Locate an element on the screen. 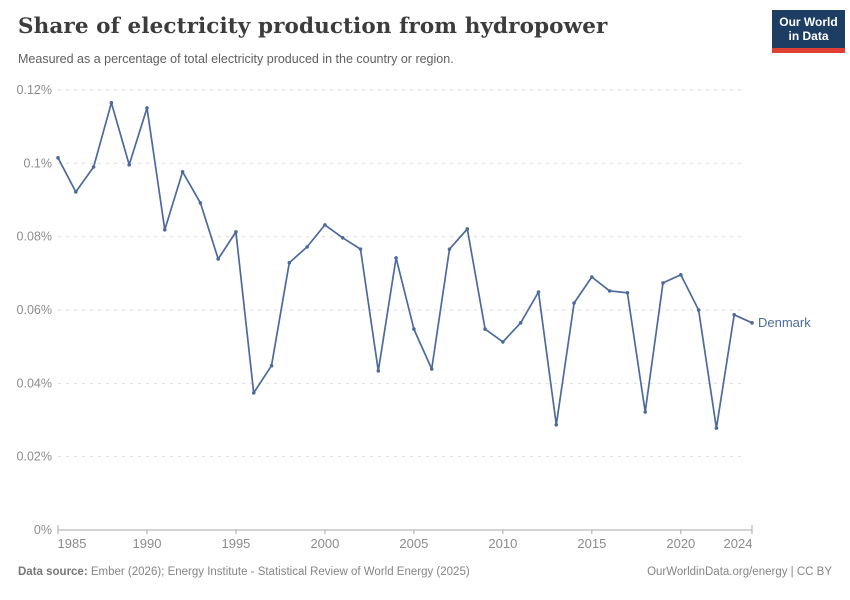 The image size is (850, 600). x-axis-tick-label: 1985 is located at coordinates (72, 543).